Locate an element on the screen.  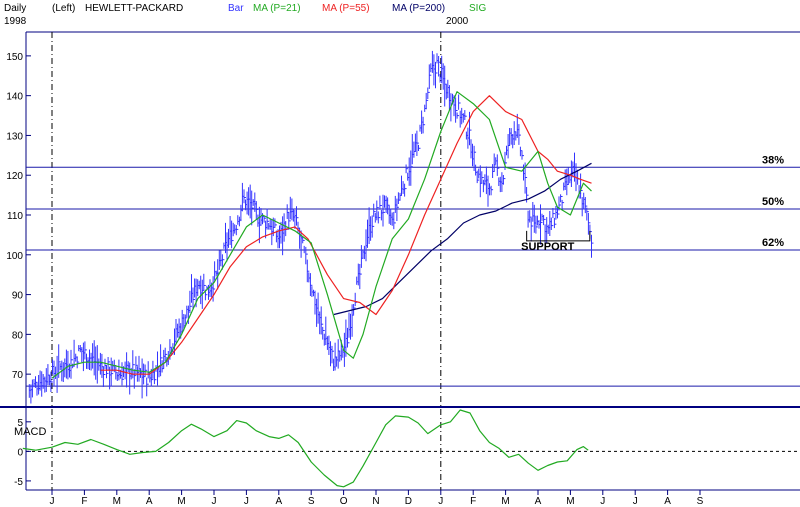
period-label: Daily is located at coordinates (15, 8).